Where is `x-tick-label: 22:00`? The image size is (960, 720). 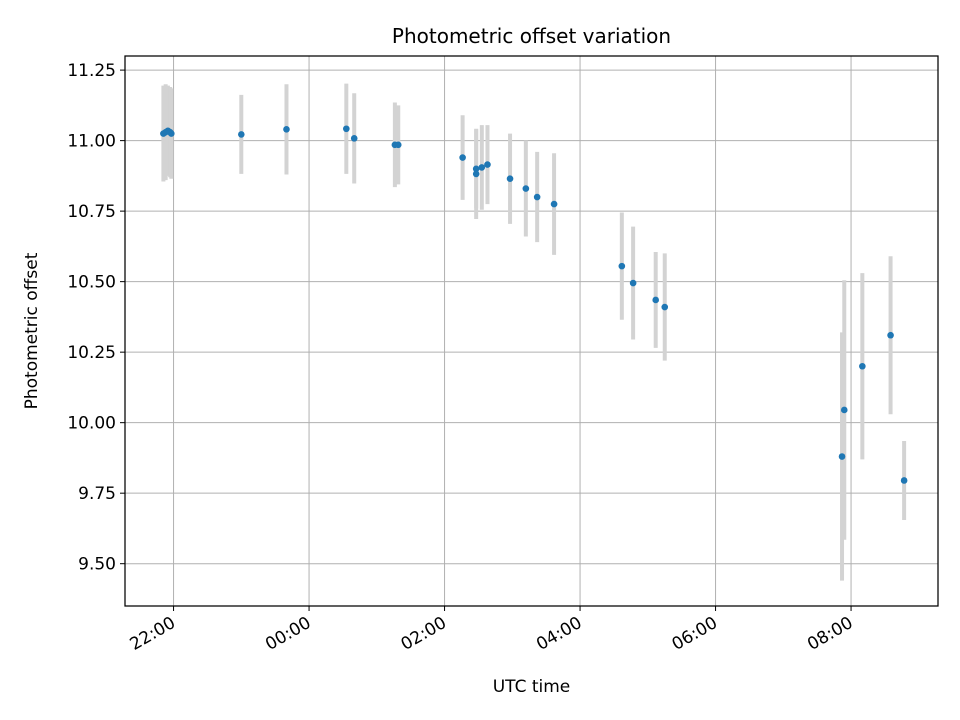 x-tick-label: 22:00 is located at coordinates (153, 634).